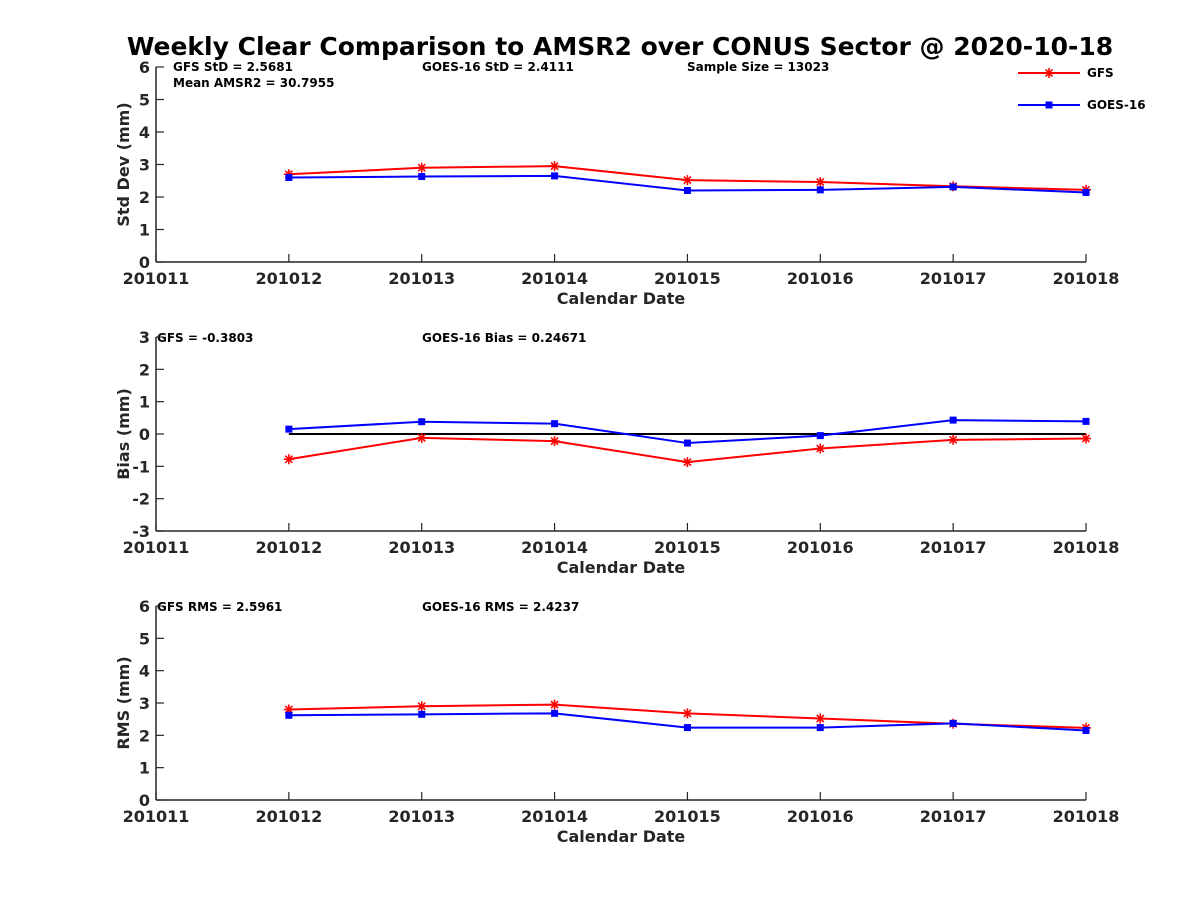  I want to click on std-y-tick-label: 3, so click(144, 165).